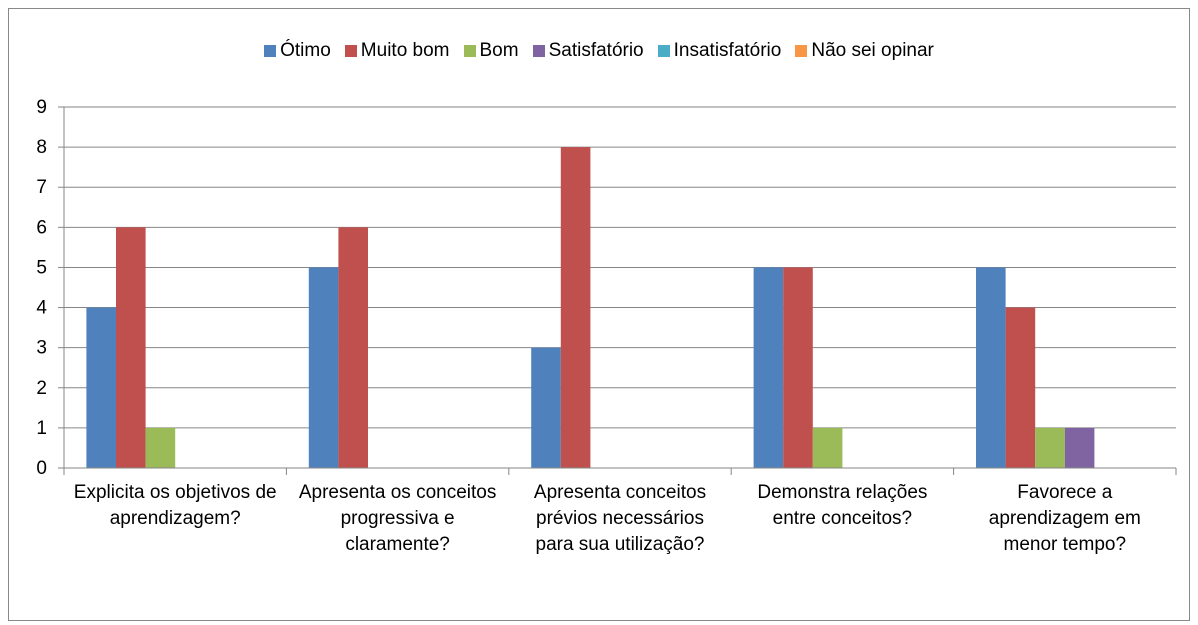  What do you see at coordinates (41, 187) in the screenshot?
I see `y-tick-label: 7` at bounding box center [41, 187].